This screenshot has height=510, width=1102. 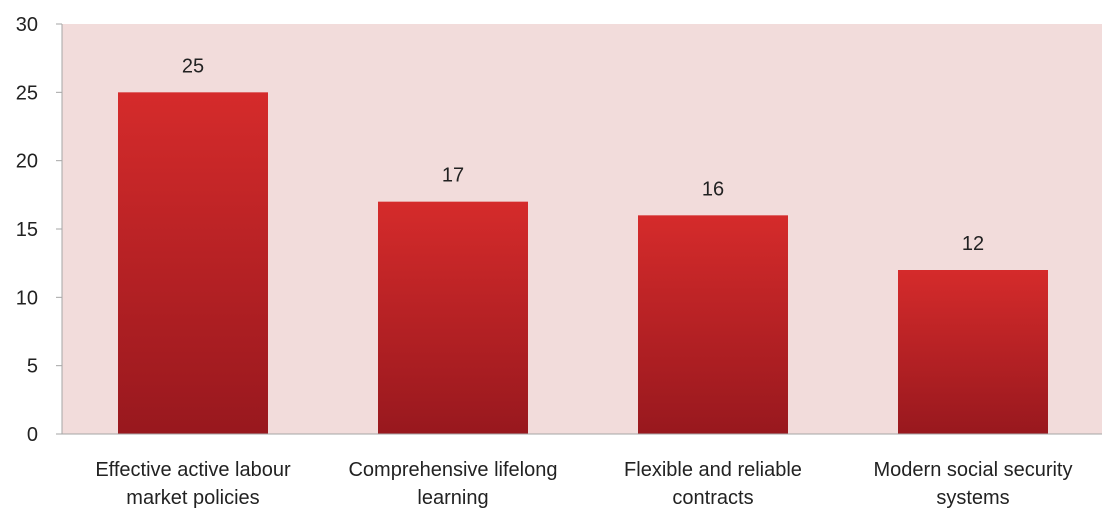 What do you see at coordinates (32, 435) in the screenshot?
I see `y-tick-label: 0` at bounding box center [32, 435].